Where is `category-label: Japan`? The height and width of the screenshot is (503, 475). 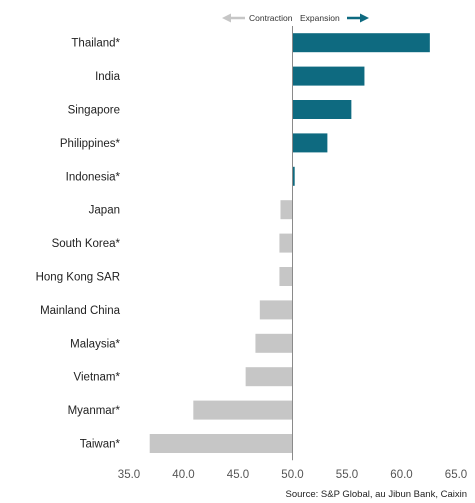
category-label: Japan is located at coordinates (104, 211).